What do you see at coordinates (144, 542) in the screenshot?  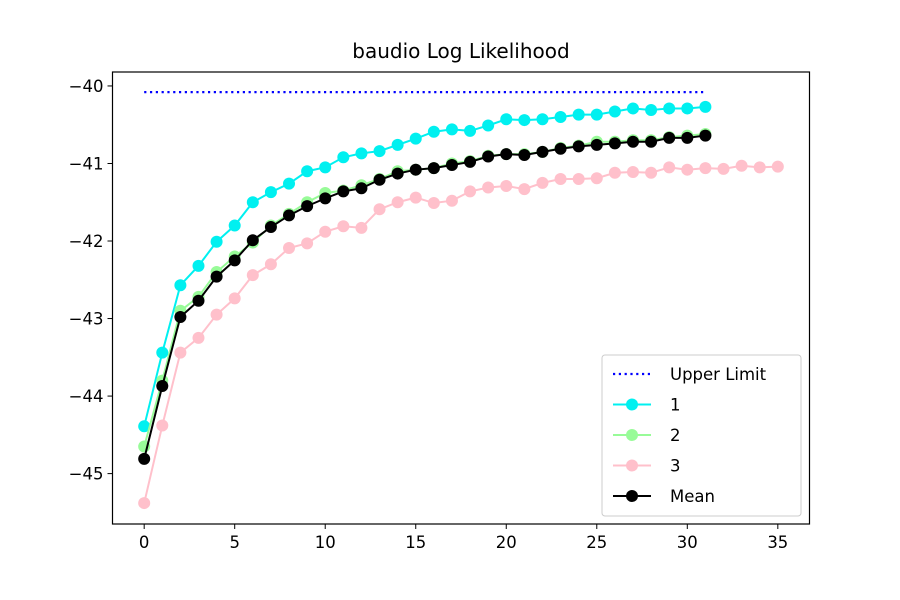 I see `x-tick-label: 0` at bounding box center [144, 542].